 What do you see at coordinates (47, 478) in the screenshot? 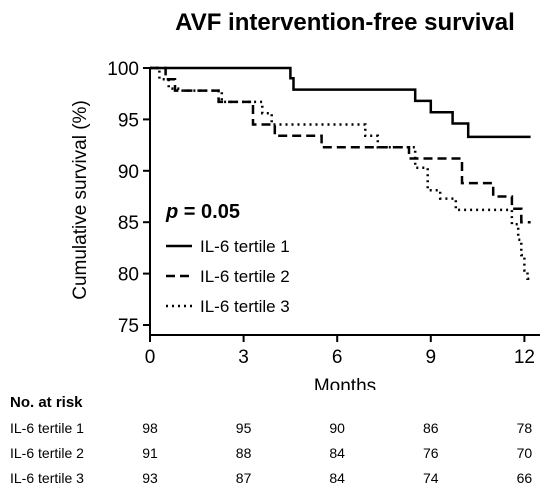
I see `risk-row-label: IL-6 tertile 3` at bounding box center [47, 478].